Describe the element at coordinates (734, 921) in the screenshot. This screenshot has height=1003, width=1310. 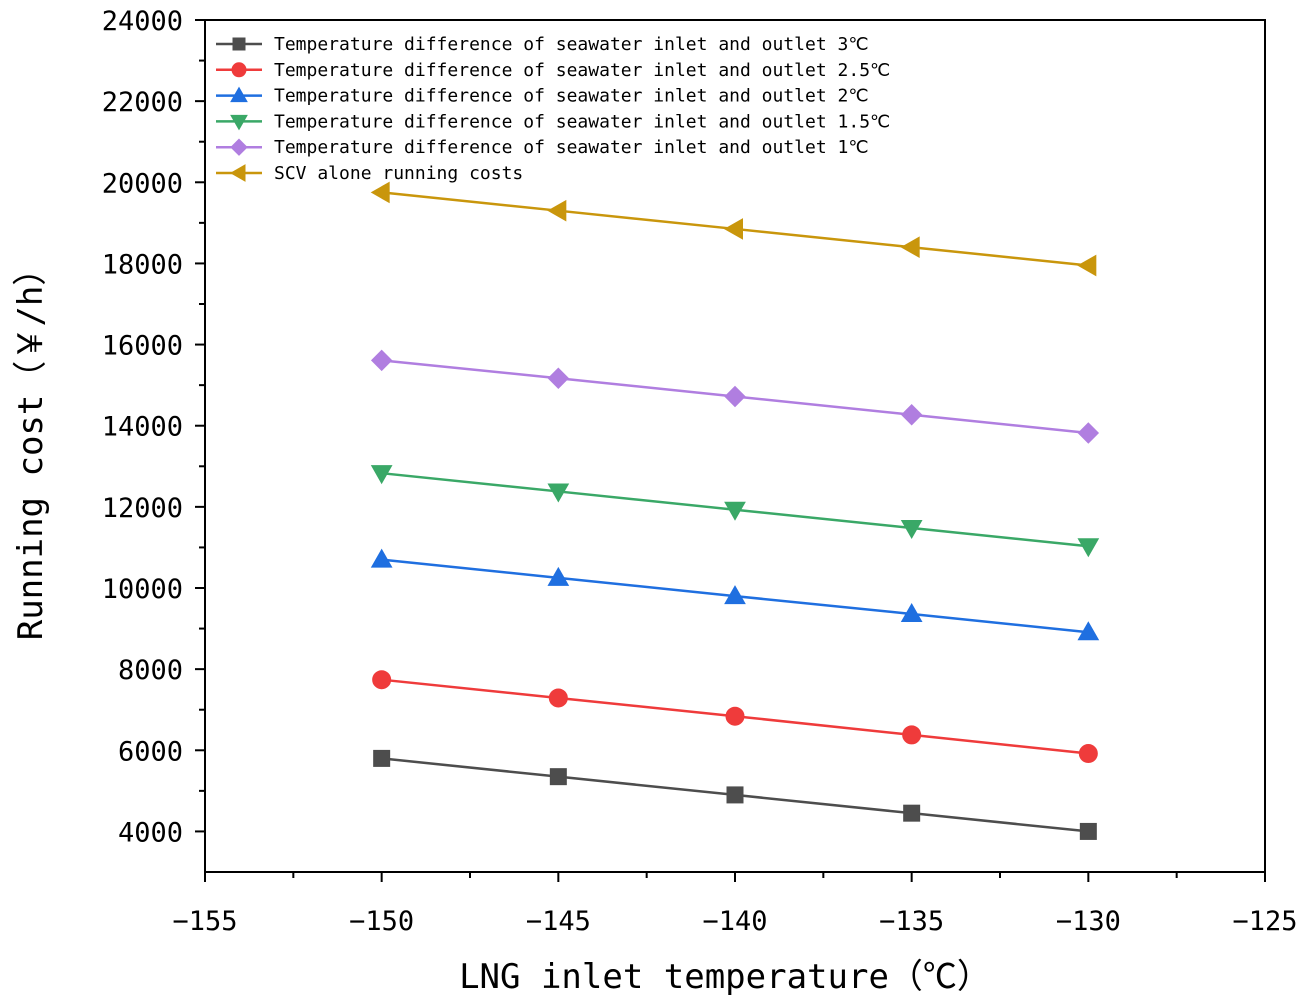
I see `x-tick-label: −140` at that location.